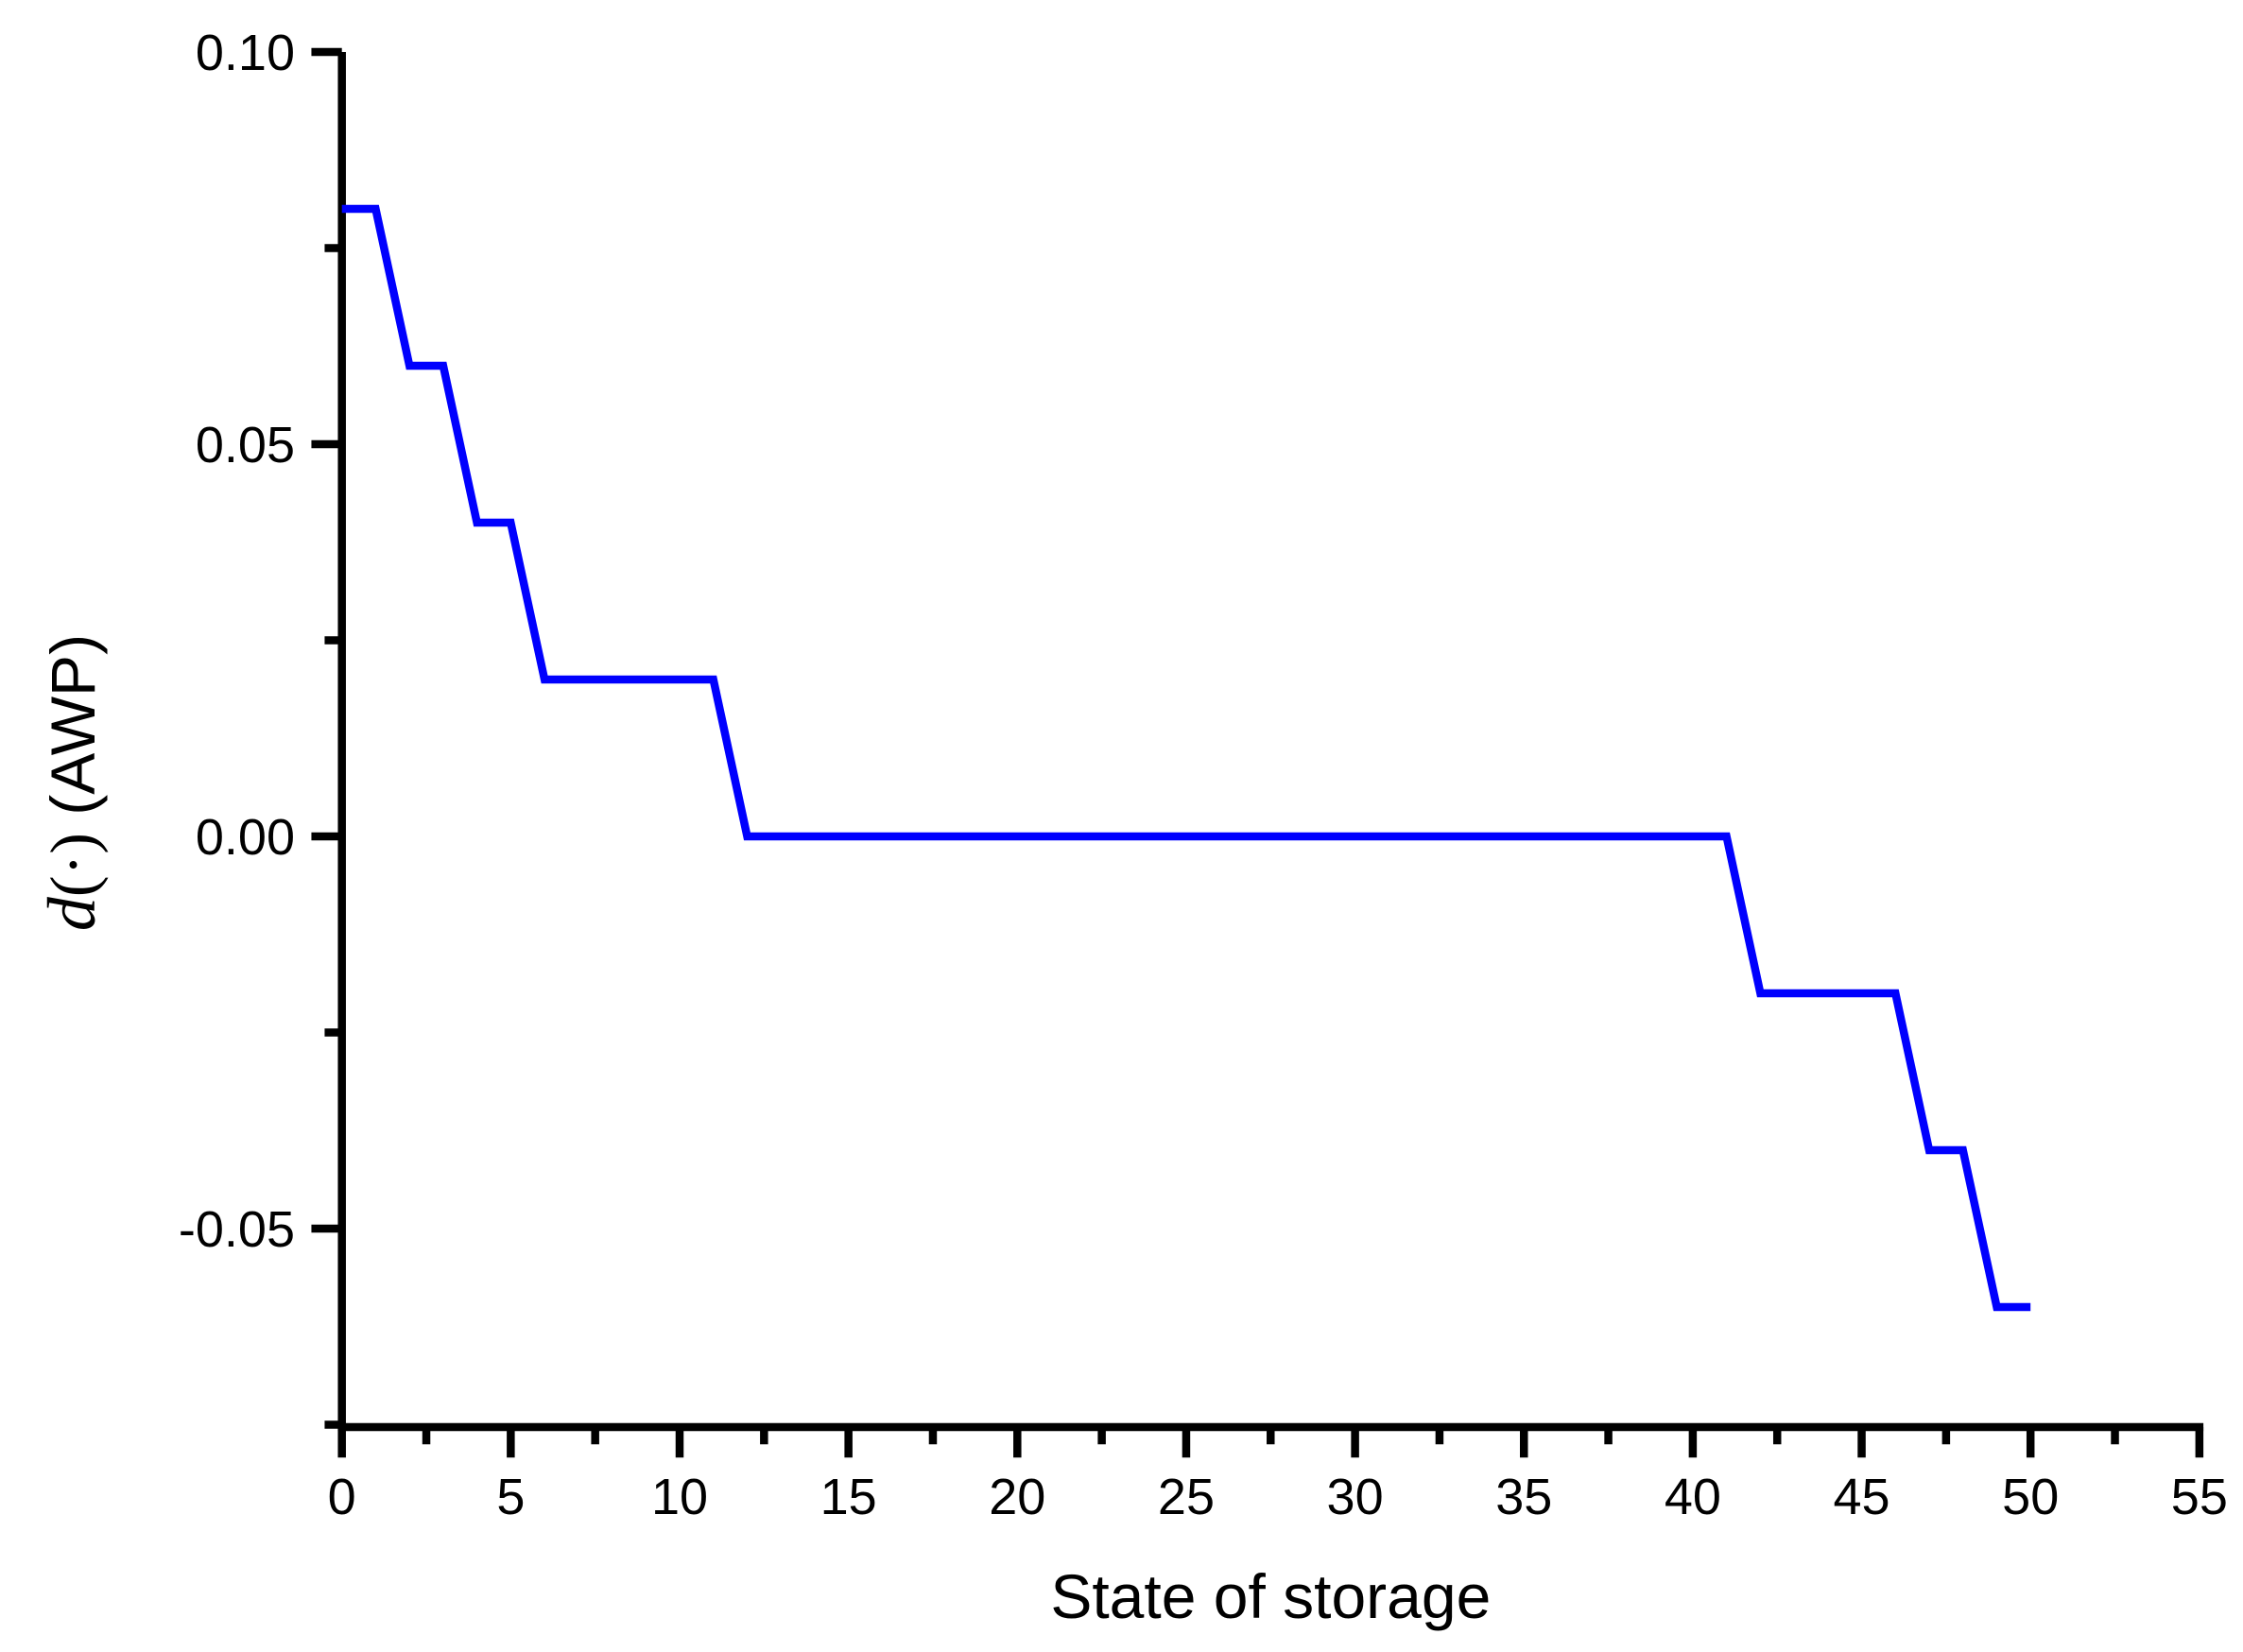  Describe the element at coordinates (246, 53) in the screenshot. I see `y-tick-label: 0.10` at that location.